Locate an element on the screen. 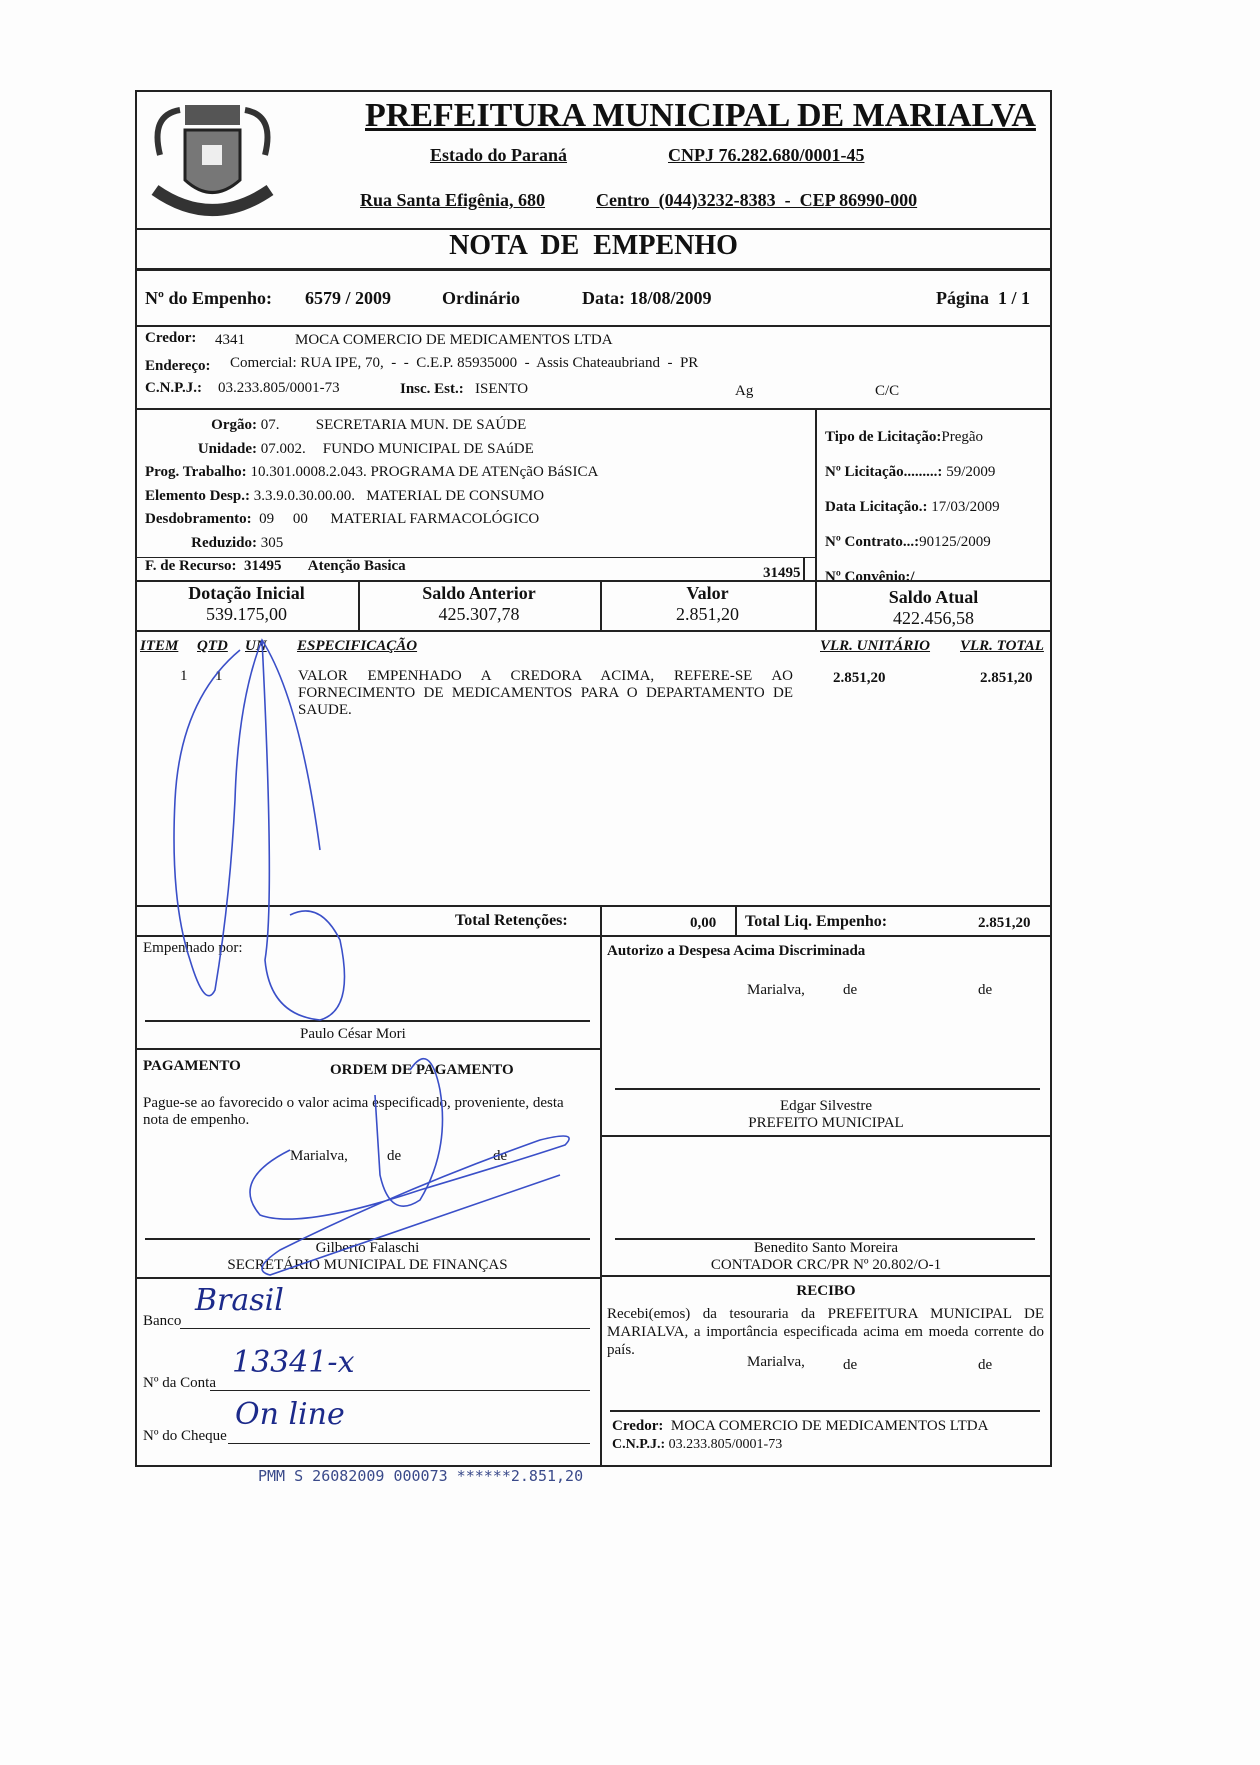  page-number: Página 1 / 1 is located at coordinates (983, 298).